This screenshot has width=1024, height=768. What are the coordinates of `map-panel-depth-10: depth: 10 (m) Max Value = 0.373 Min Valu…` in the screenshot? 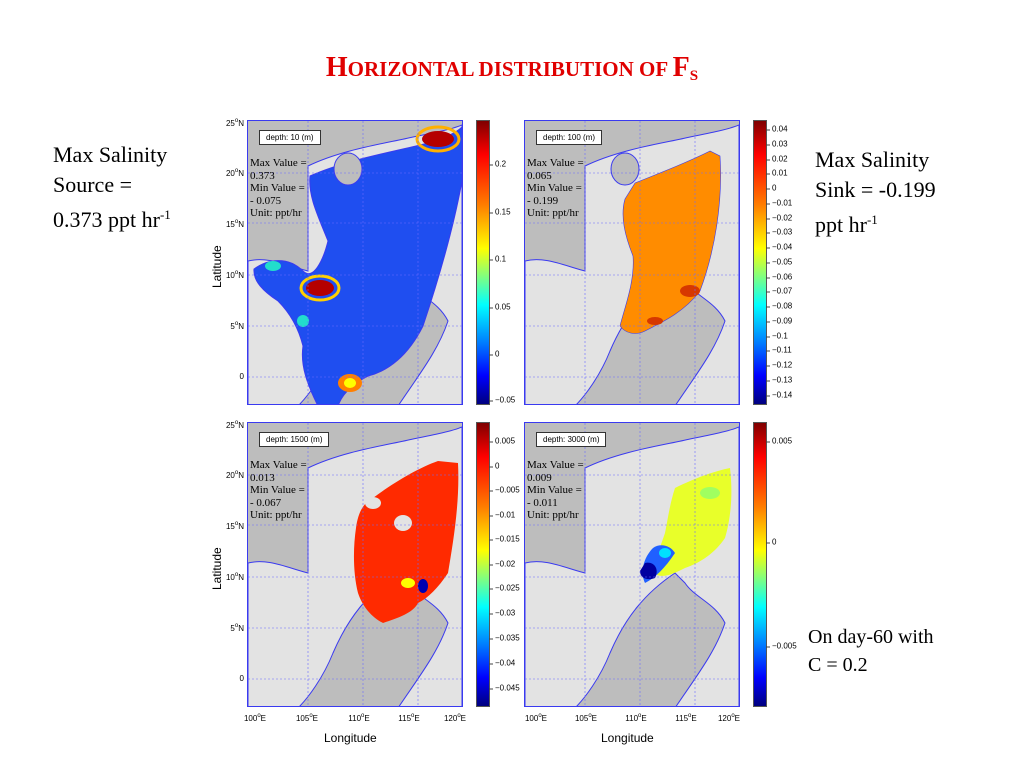 It's located at (355, 262).